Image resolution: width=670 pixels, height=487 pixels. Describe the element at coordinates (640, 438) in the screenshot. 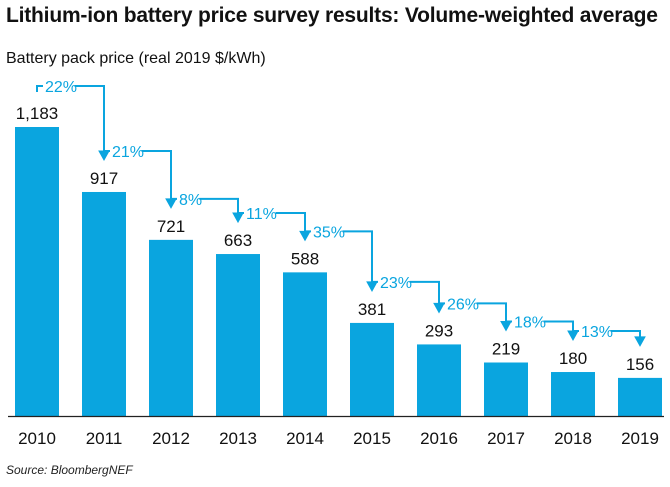

I see `tick-label-2019: 2019` at that location.